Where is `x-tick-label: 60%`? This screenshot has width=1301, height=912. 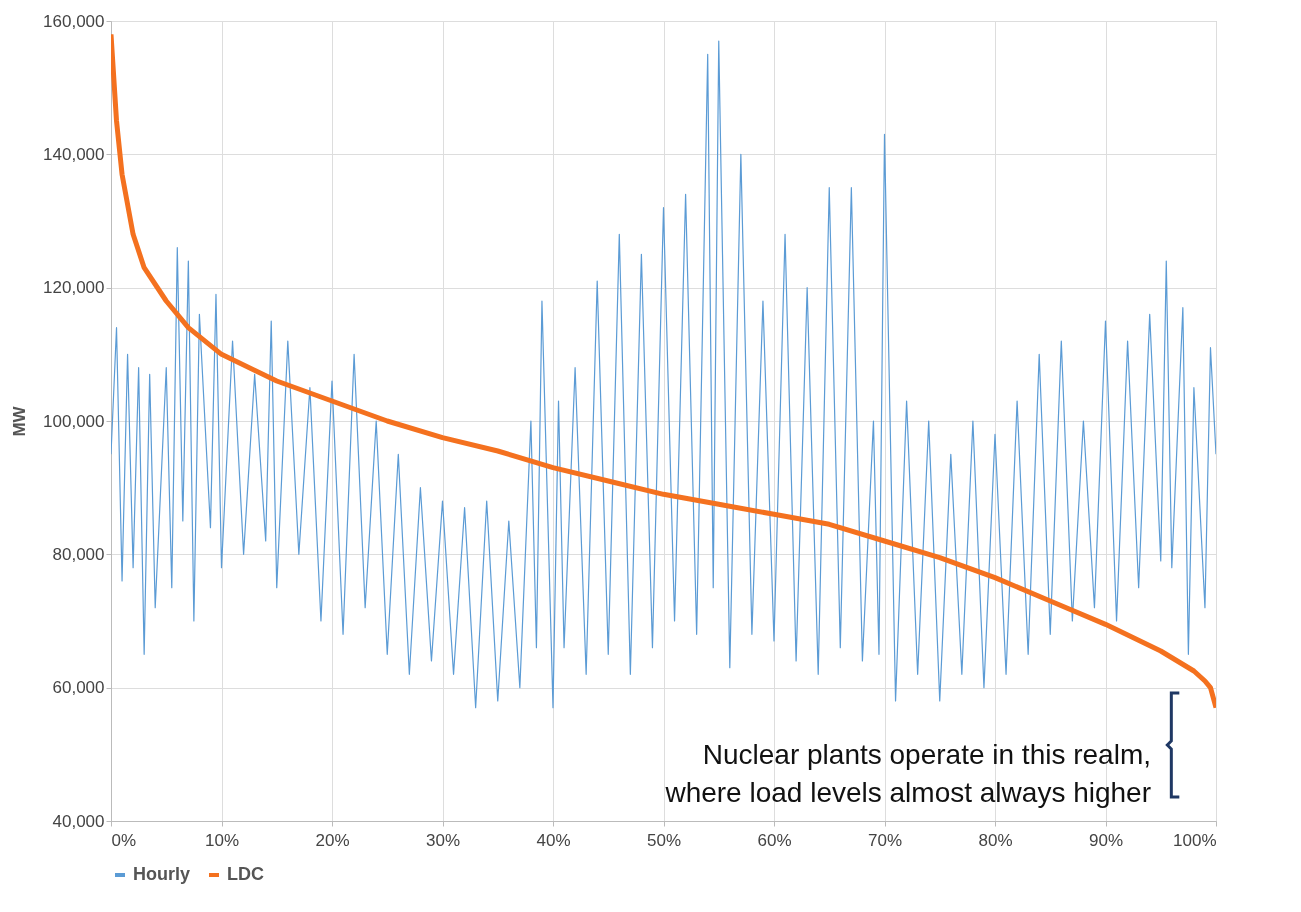 x-tick-label: 60% is located at coordinates (774, 840).